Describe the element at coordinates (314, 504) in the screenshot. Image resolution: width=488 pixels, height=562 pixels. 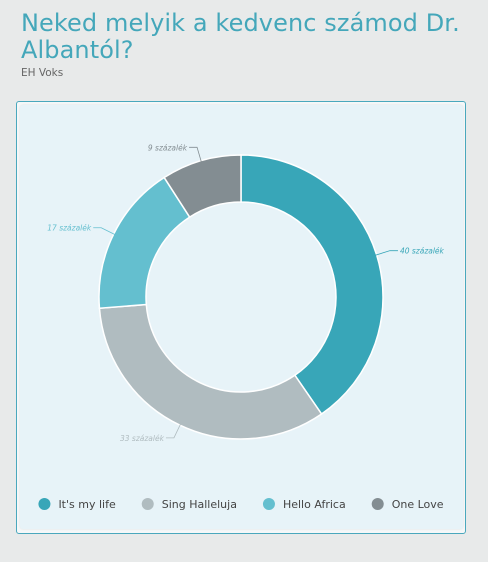
I see `legend-label-hello-africa: Hello Africa` at that location.